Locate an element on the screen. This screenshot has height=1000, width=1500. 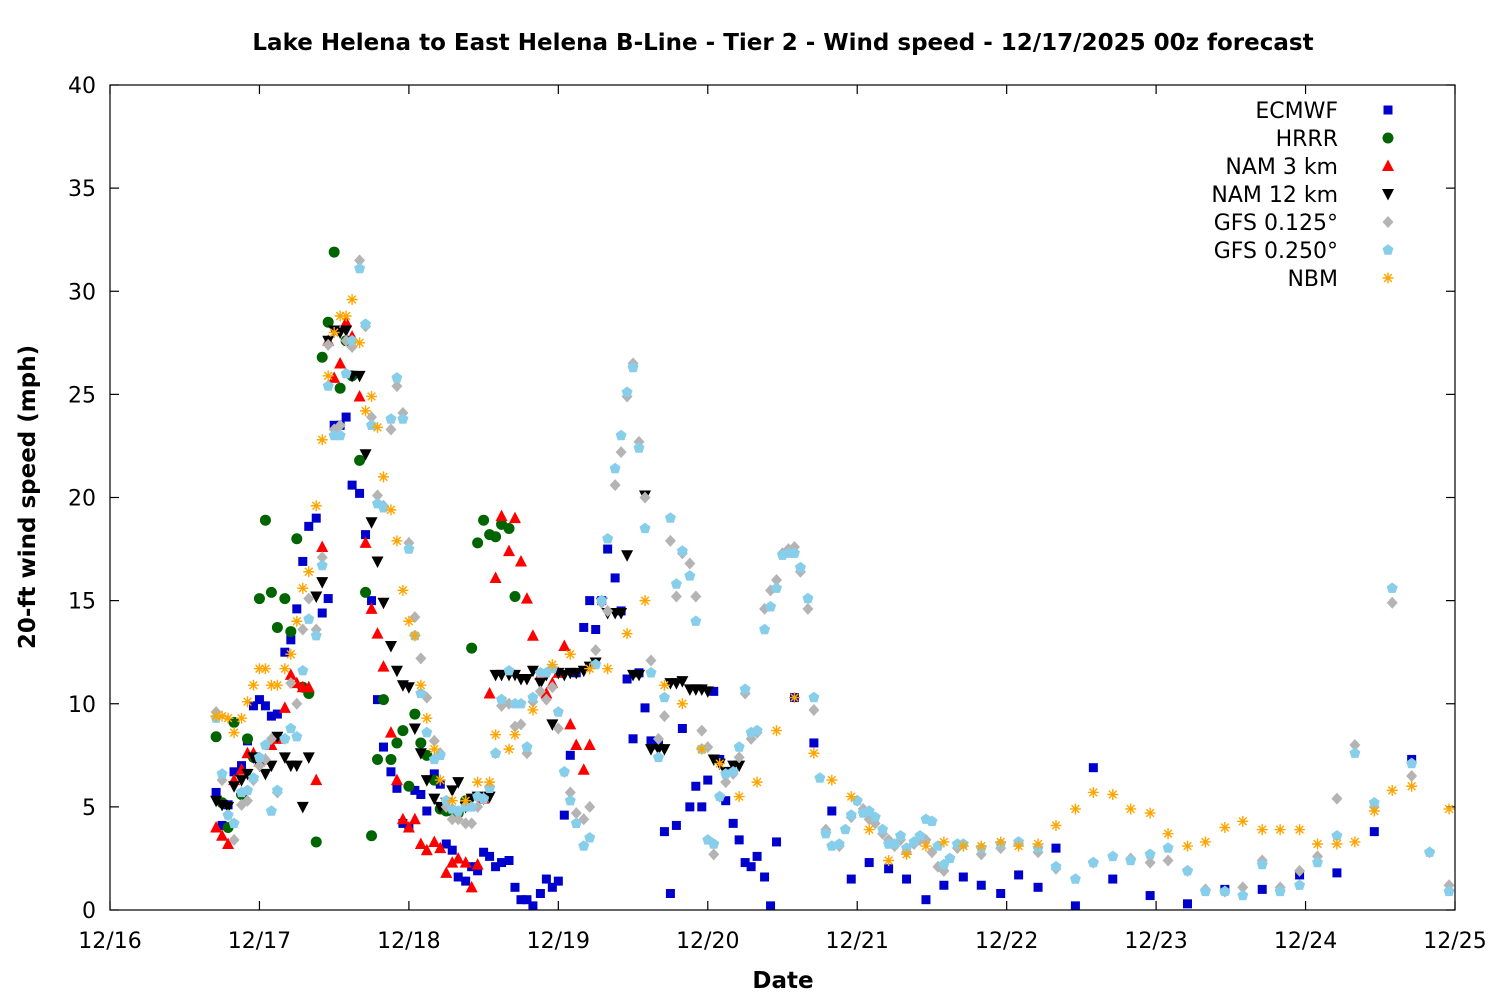
legend-entry-gfs-0-125: GFS 0.125° is located at coordinates (1304, 223).